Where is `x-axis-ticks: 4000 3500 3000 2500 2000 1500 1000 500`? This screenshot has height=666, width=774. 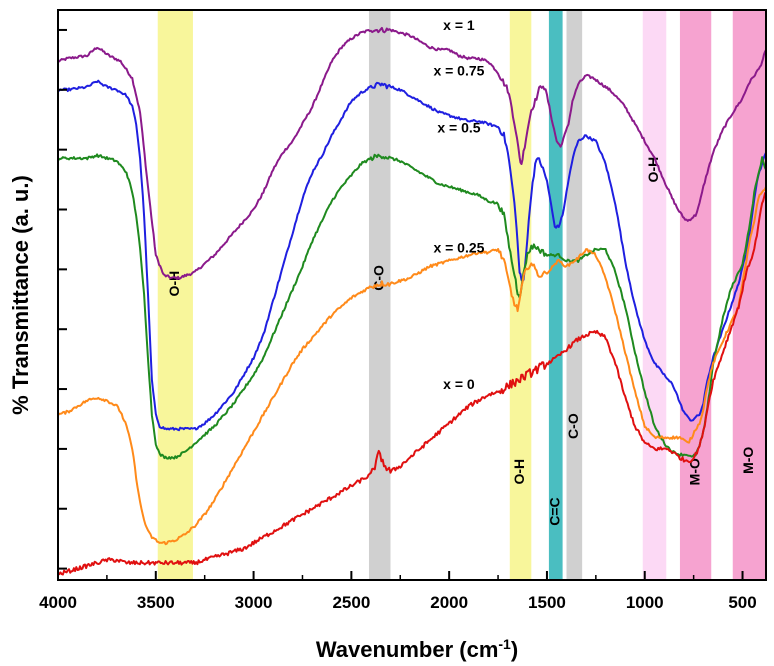 x-axis-ticks: 4000 3500 3000 2500 2000 1500 1000 500 is located at coordinates (398, 591).